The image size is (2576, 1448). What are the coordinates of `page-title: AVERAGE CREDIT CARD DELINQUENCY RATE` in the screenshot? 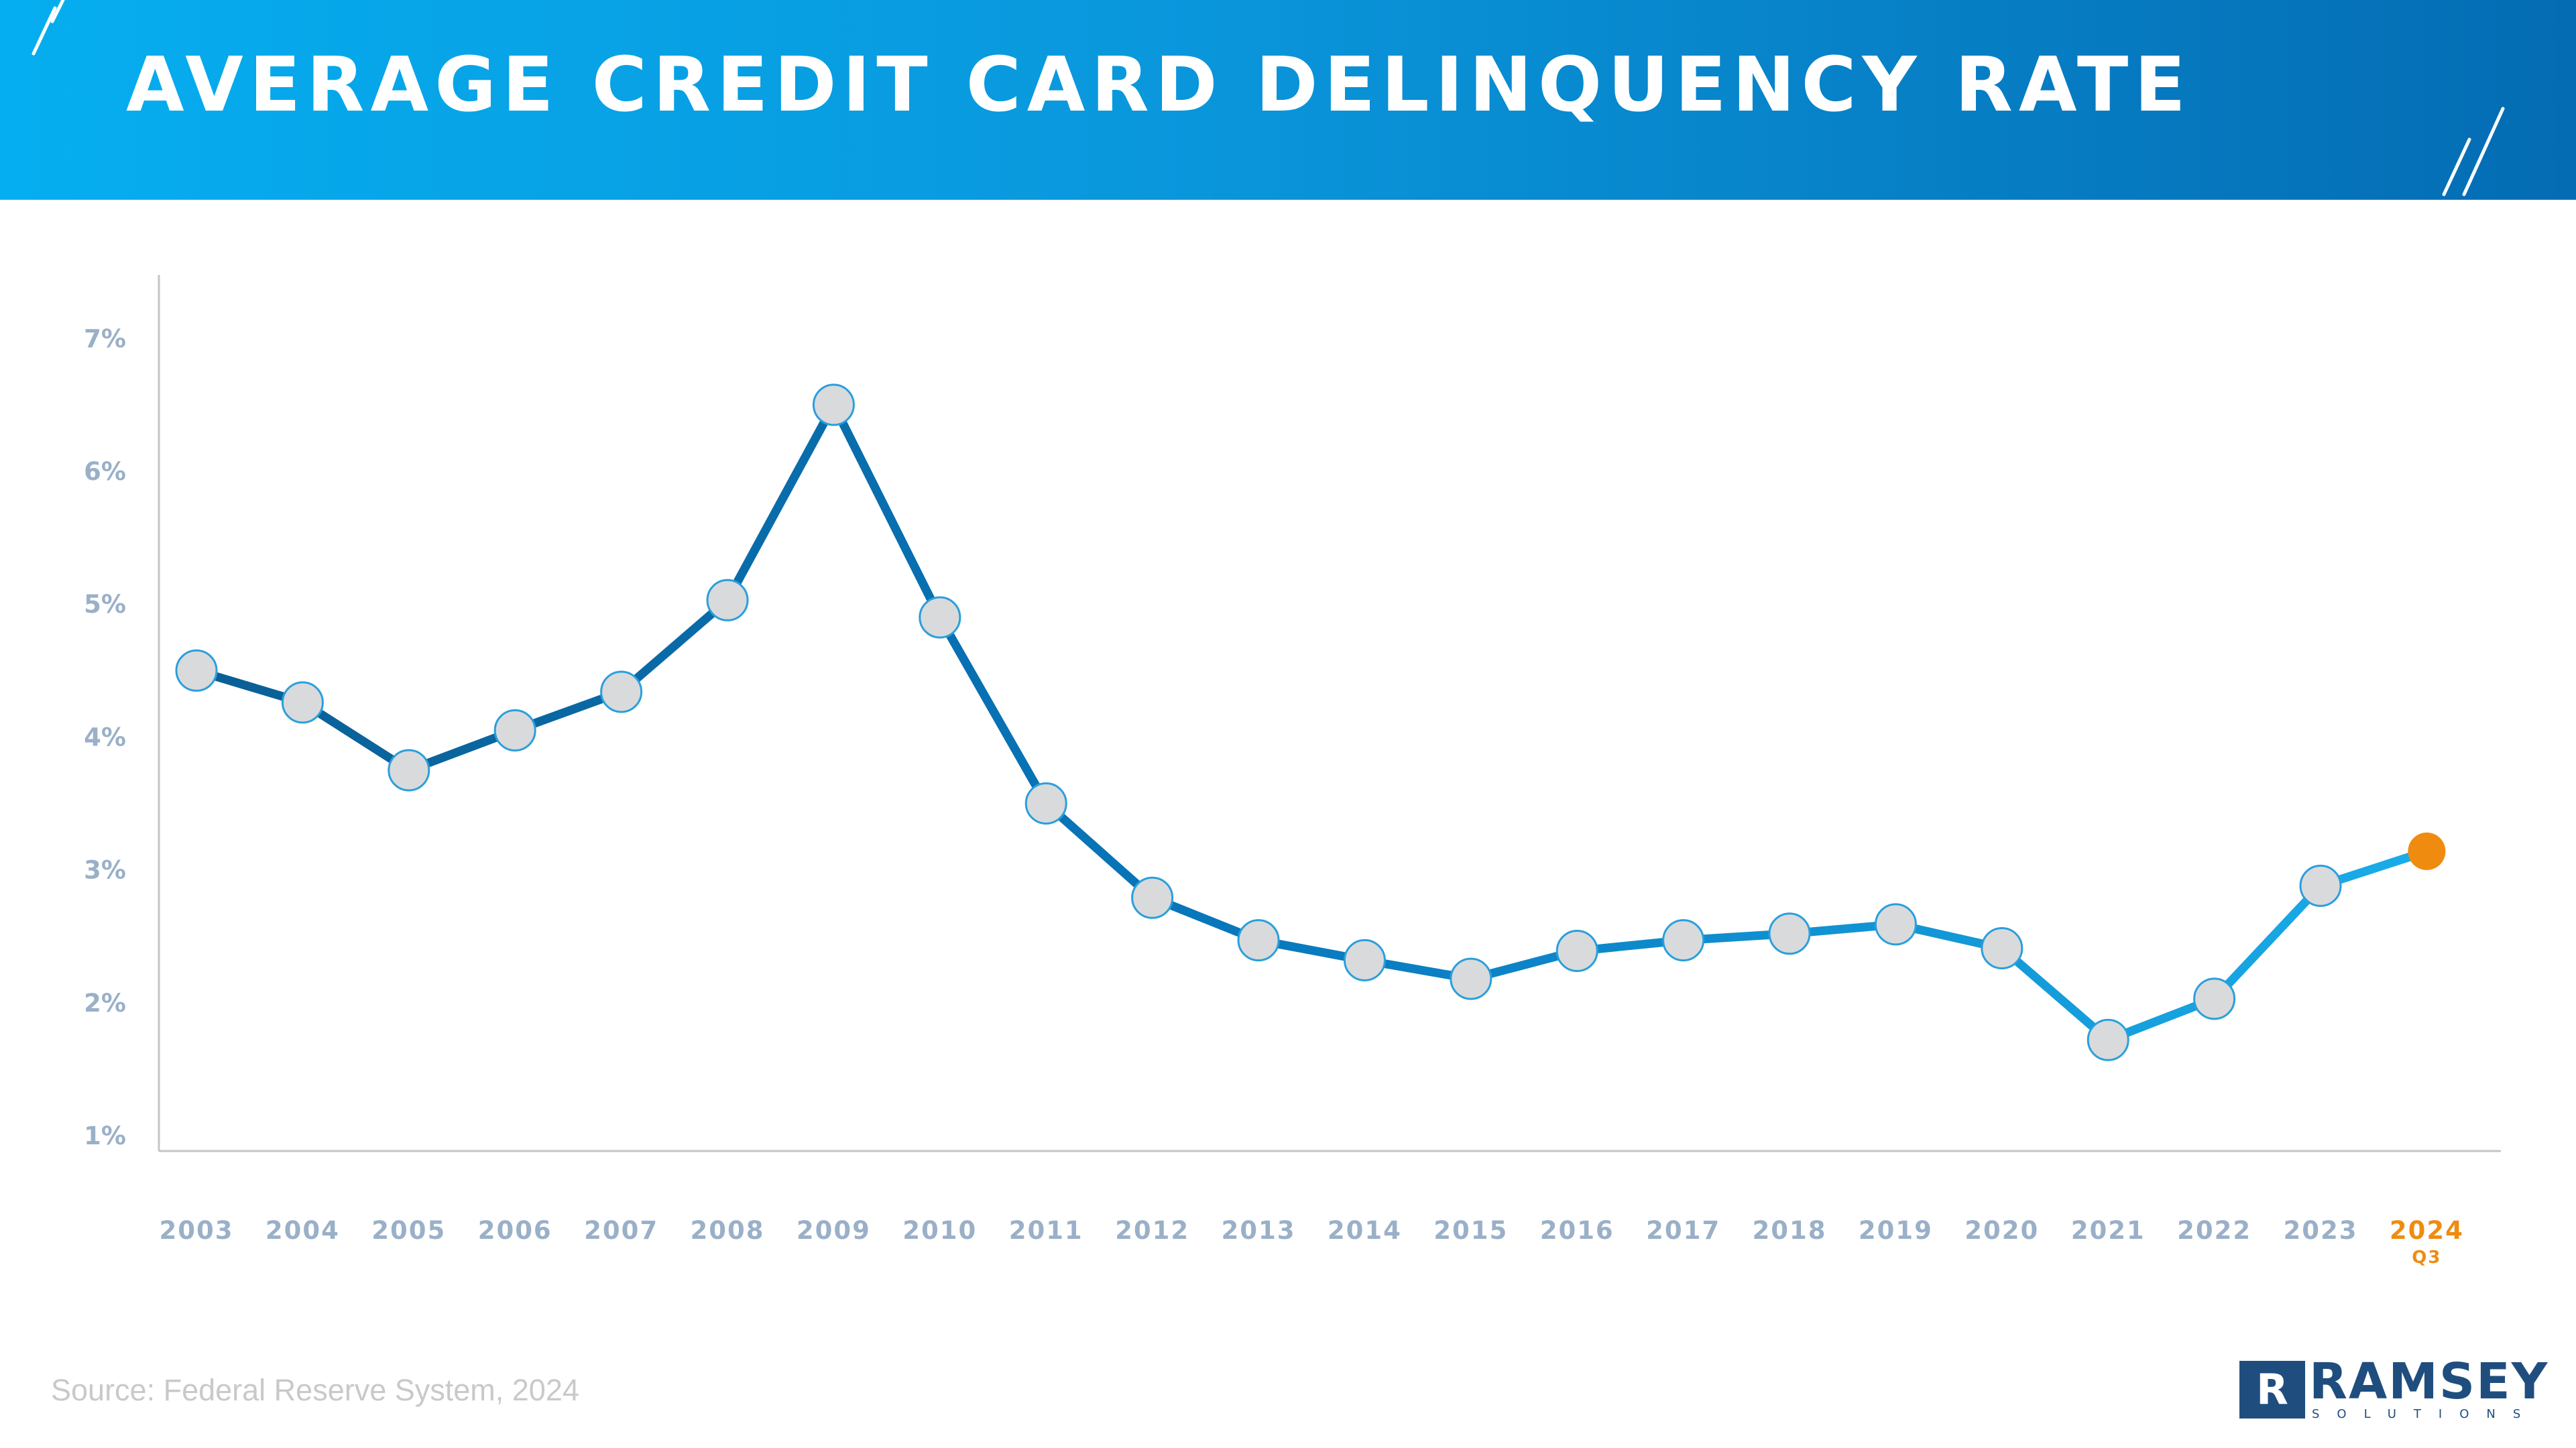 It's located at (1159, 85).